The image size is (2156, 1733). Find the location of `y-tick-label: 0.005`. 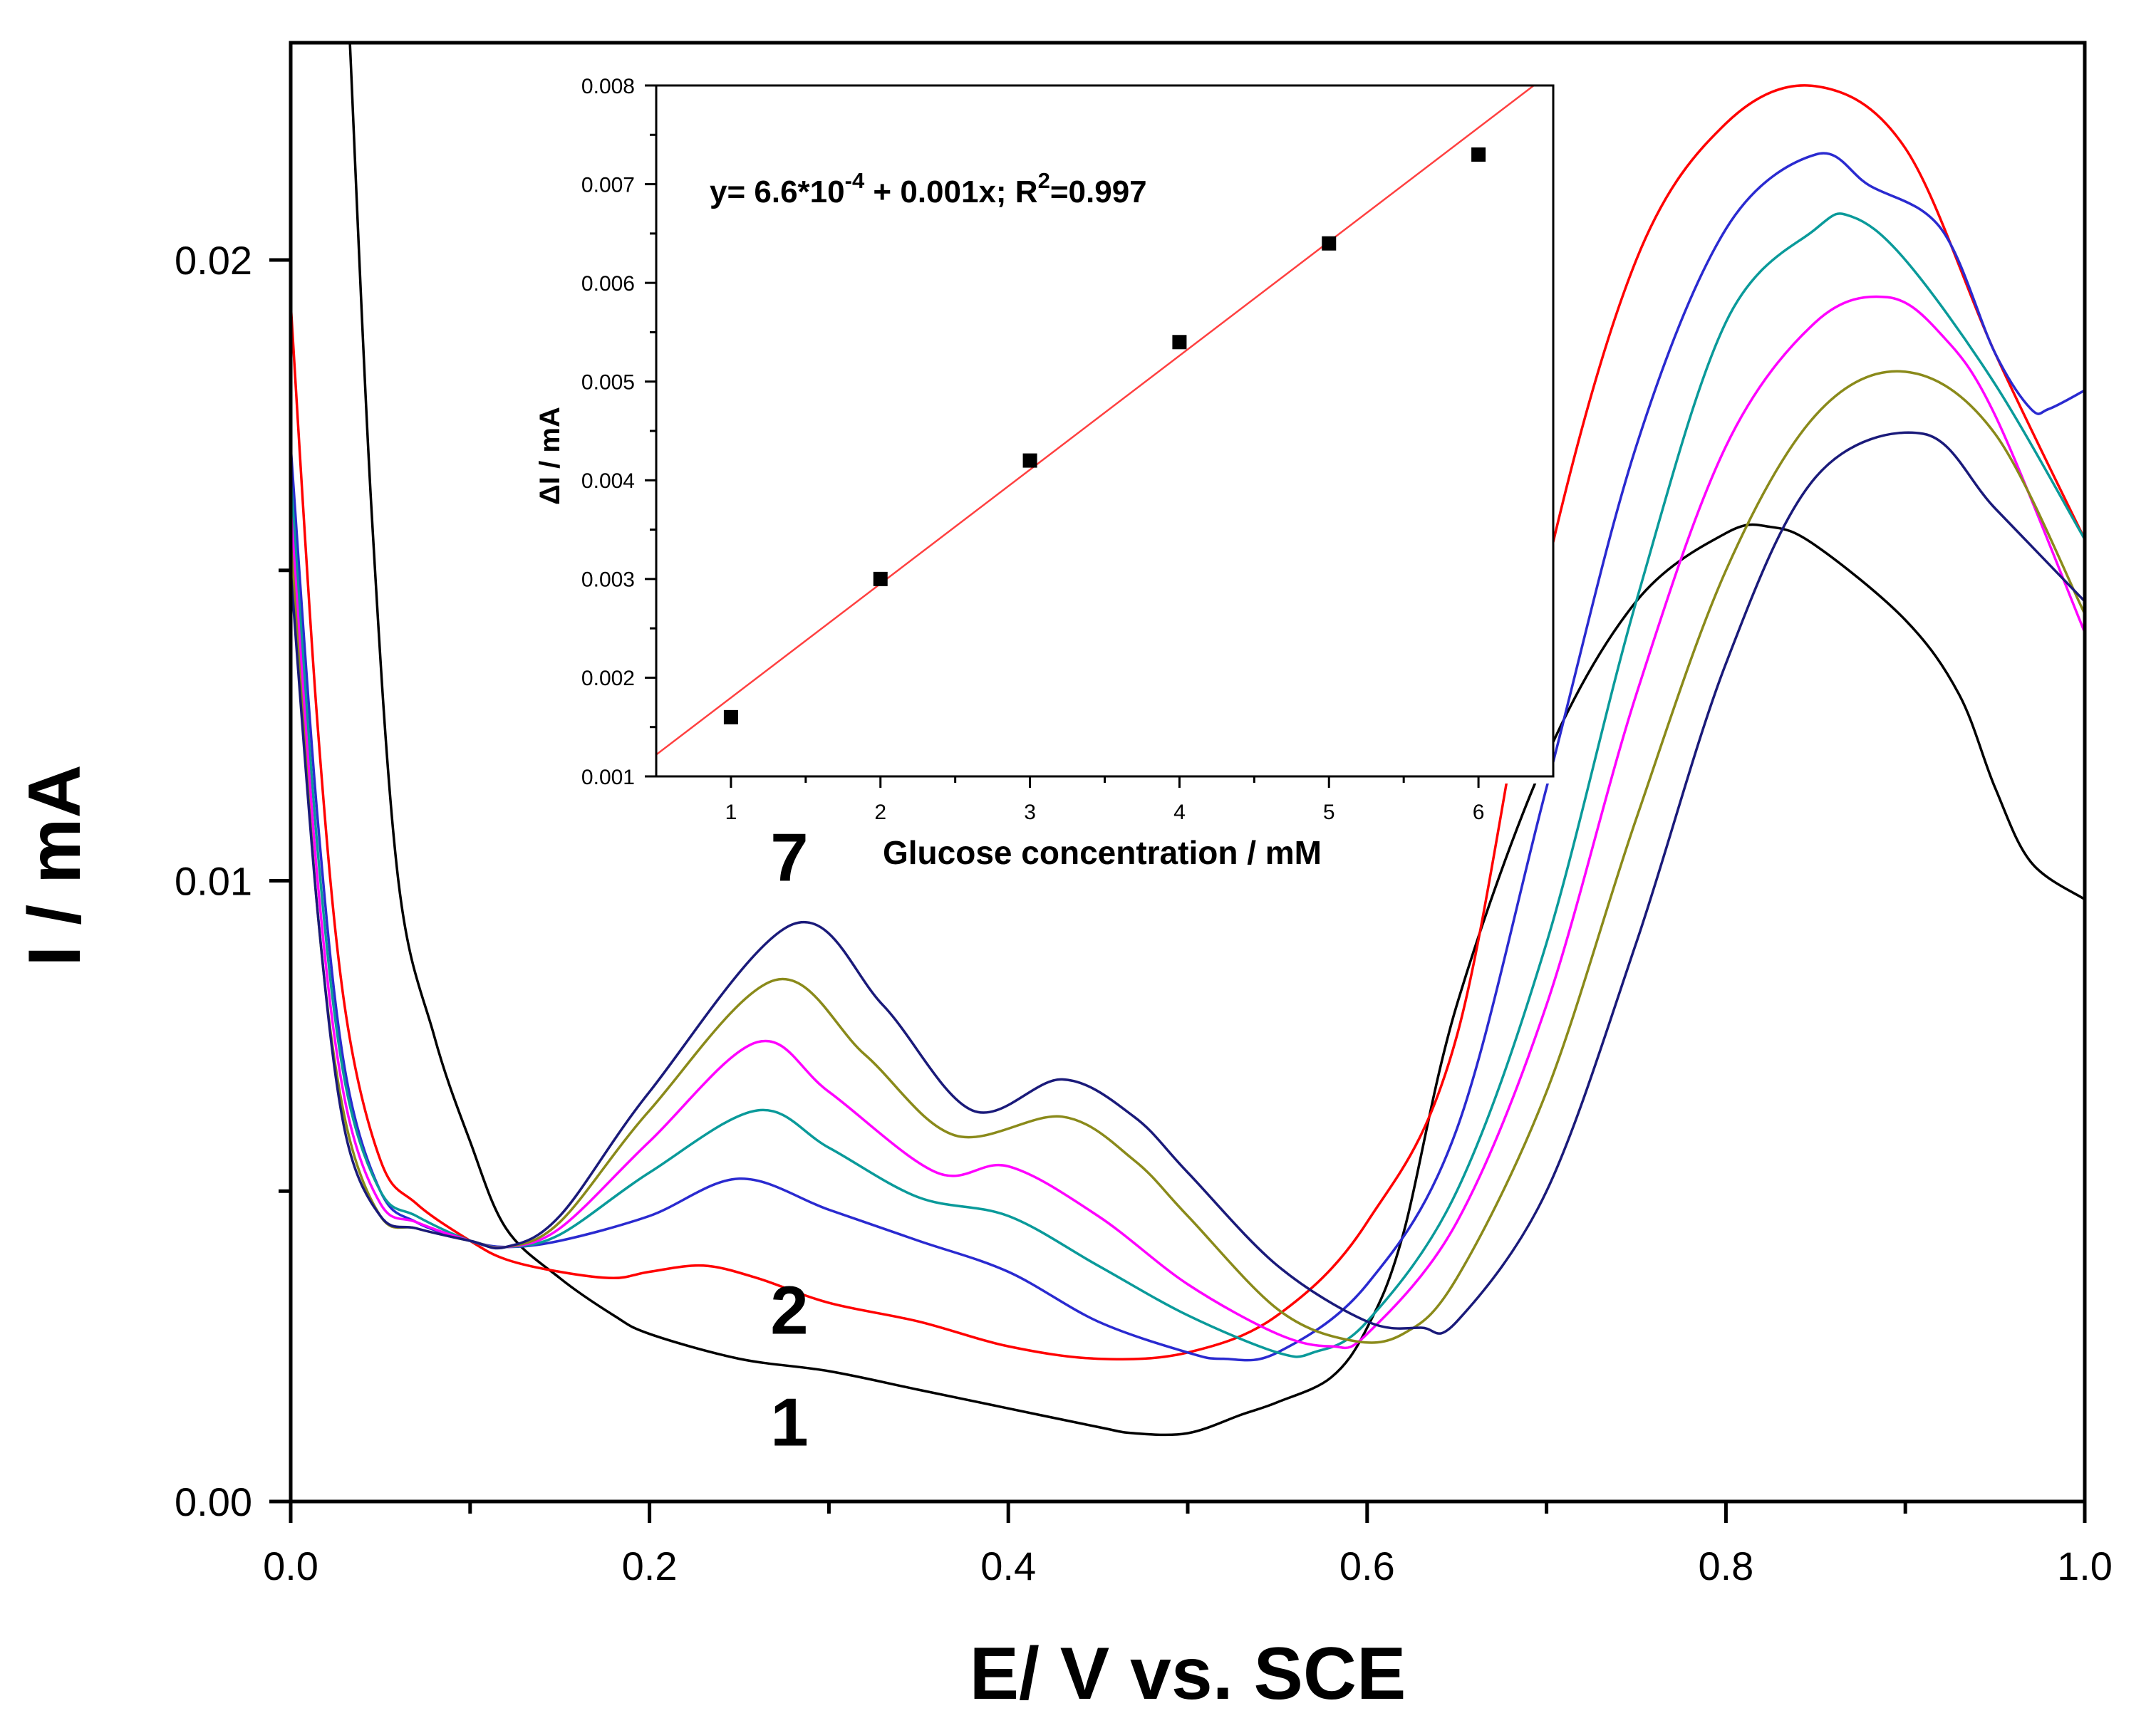

y-tick-label: 0.005 is located at coordinates (608, 383).